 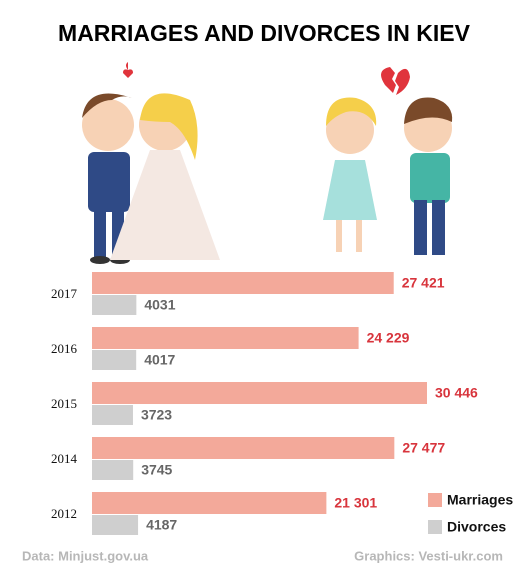 What do you see at coordinates (64, 293) in the screenshot?
I see `category-label: 2017` at bounding box center [64, 293].